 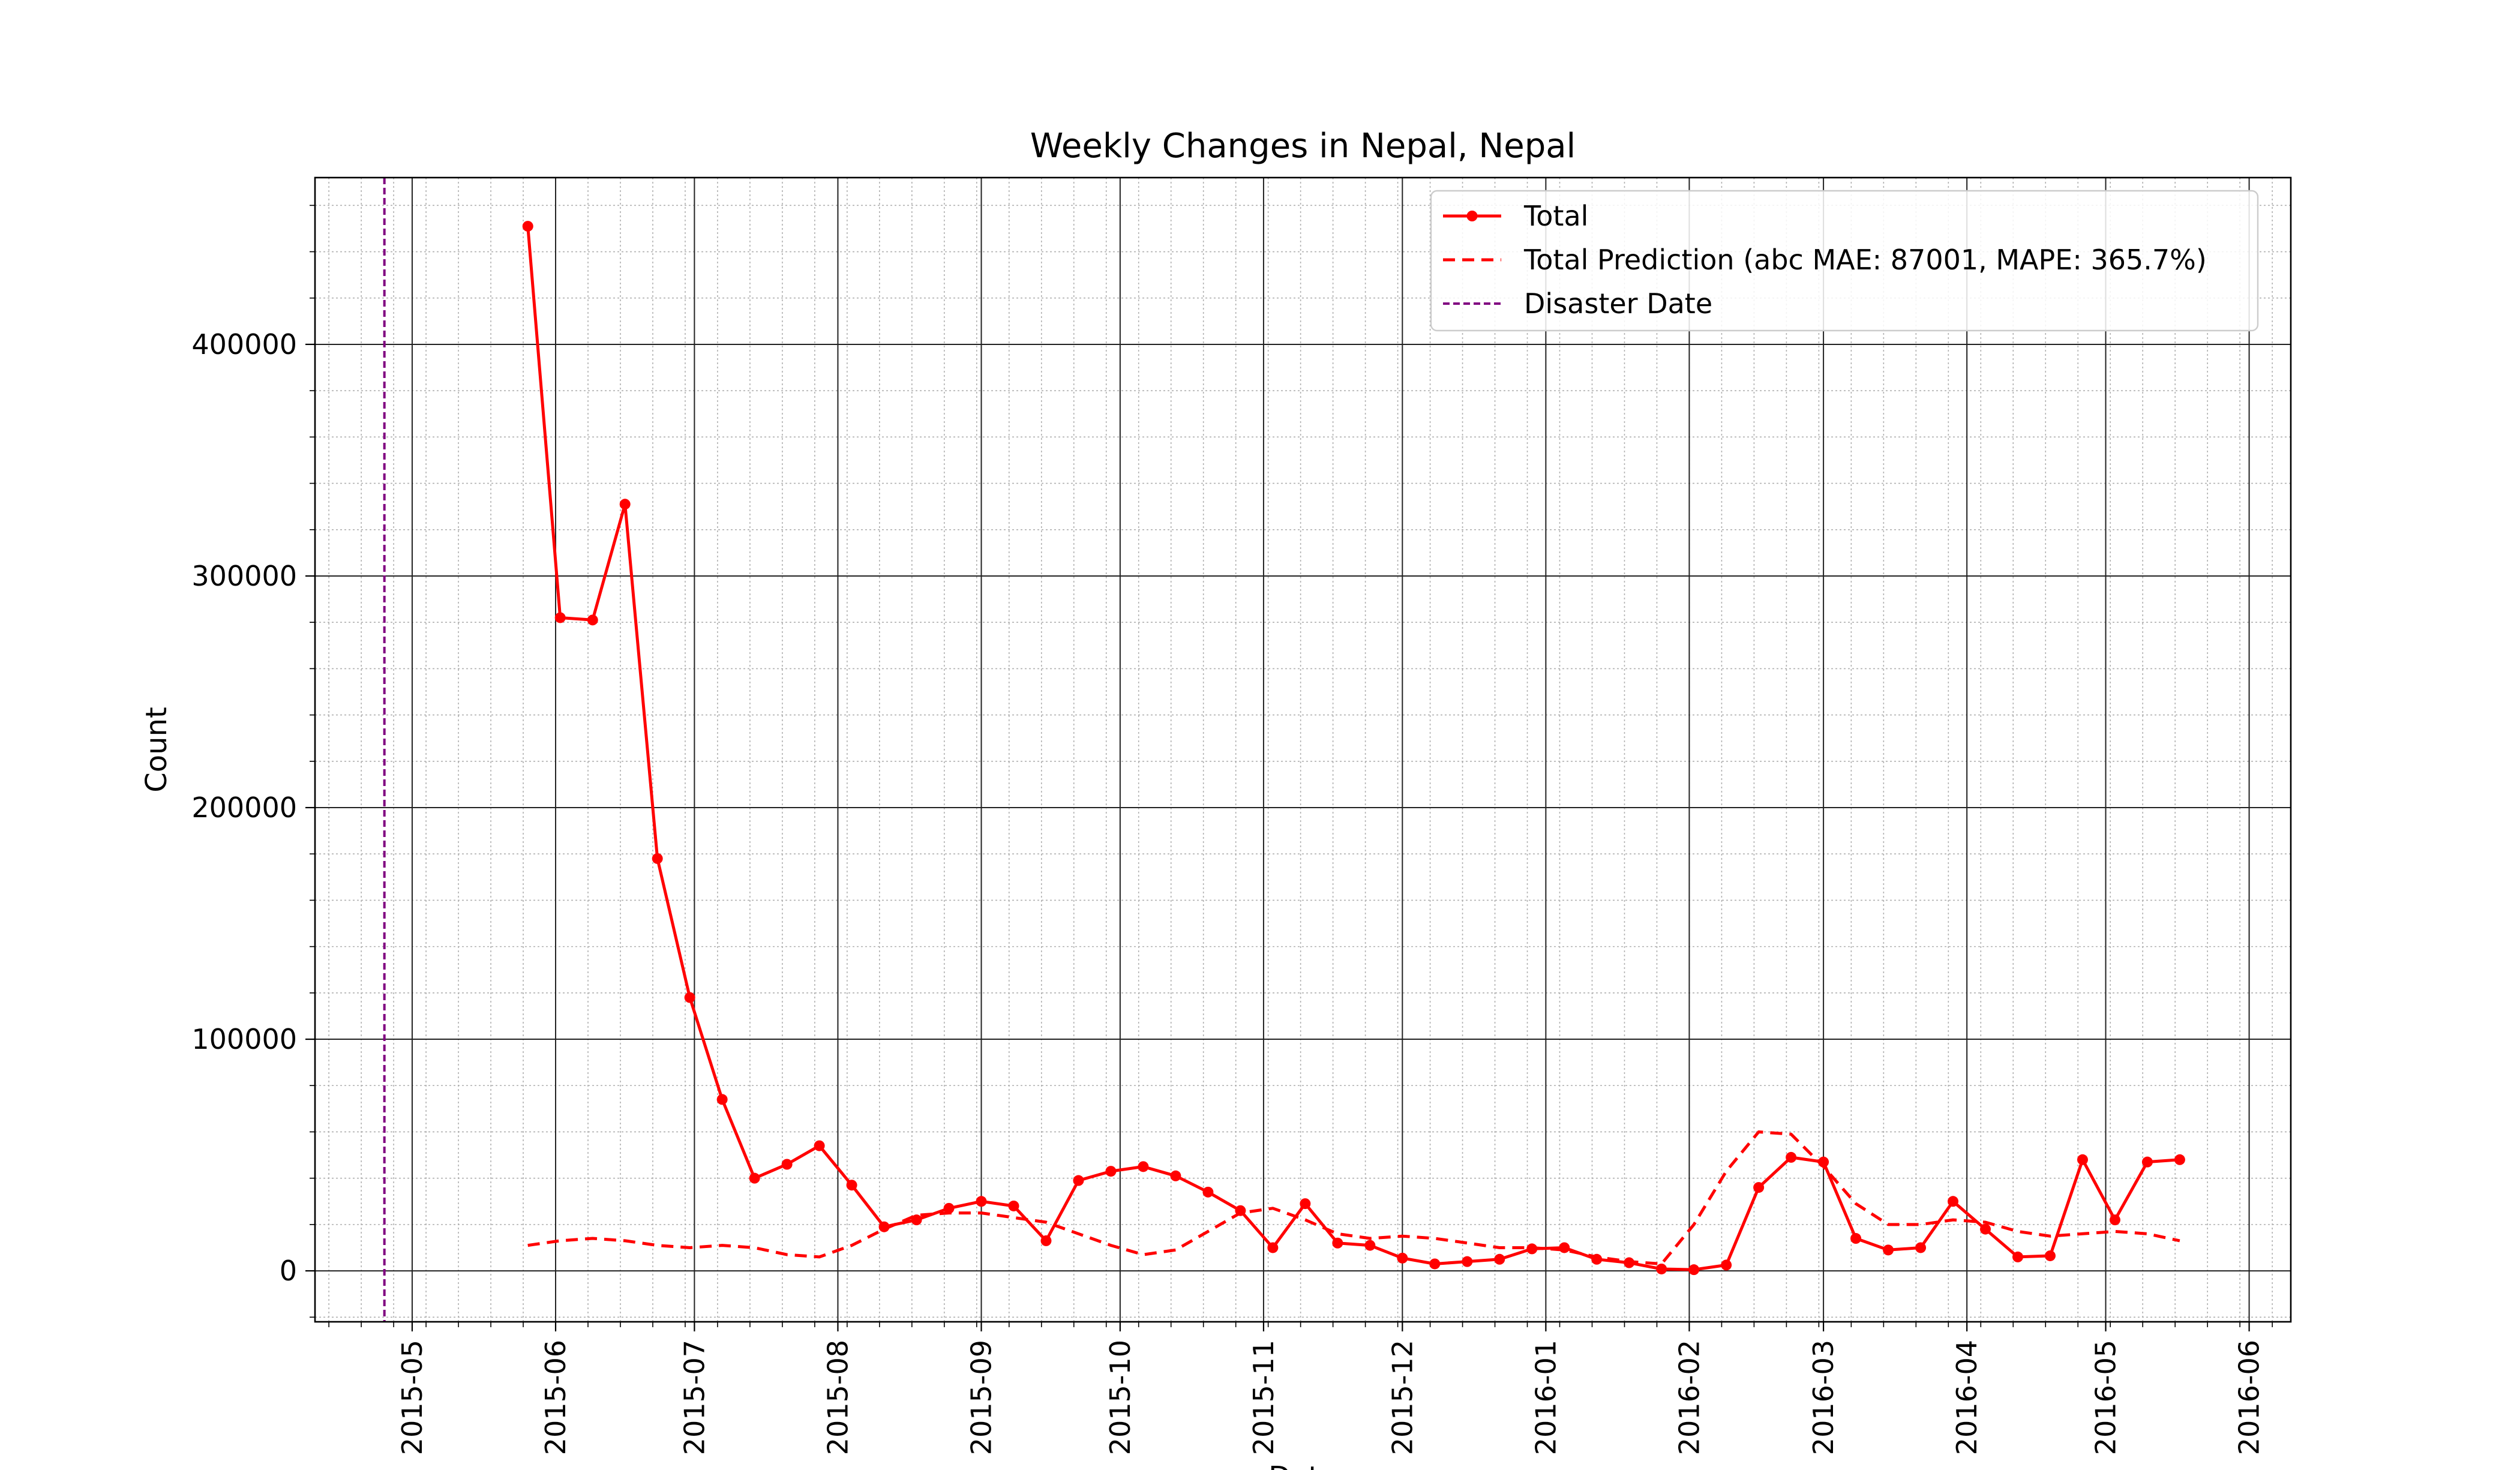 What do you see at coordinates (694, 1398) in the screenshot?
I see `x-tick-label: 2015-07` at bounding box center [694, 1398].